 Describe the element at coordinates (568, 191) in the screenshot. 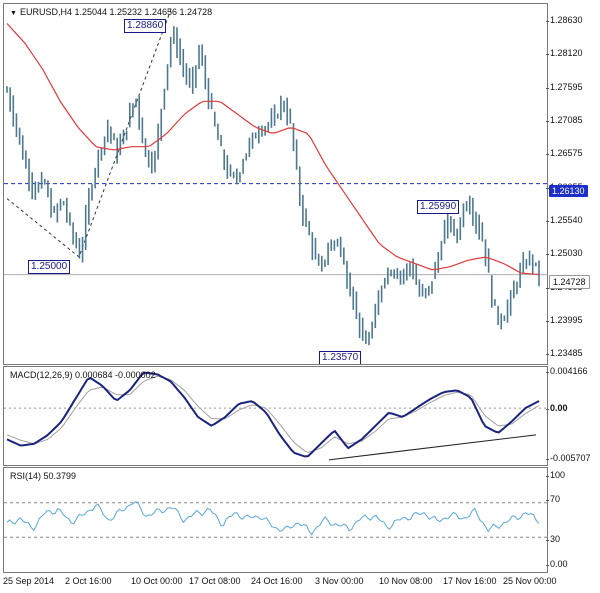

I see `blue-level-price-label: 1.26130` at that location.